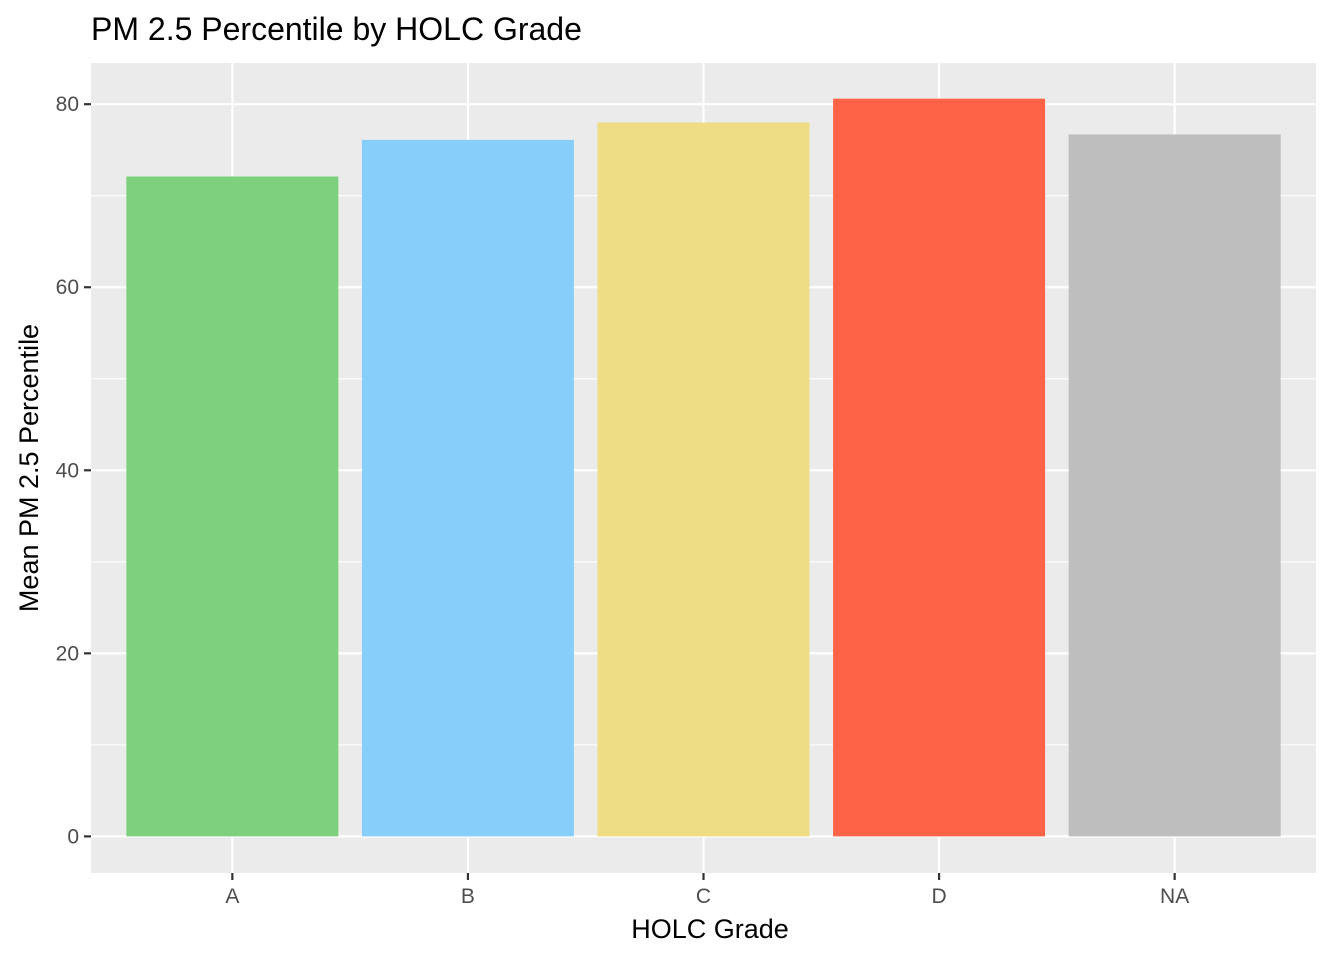 This screenshot has height=960, width=1344. I want to click on x-axis: A B C D NA, so click(707, 890).